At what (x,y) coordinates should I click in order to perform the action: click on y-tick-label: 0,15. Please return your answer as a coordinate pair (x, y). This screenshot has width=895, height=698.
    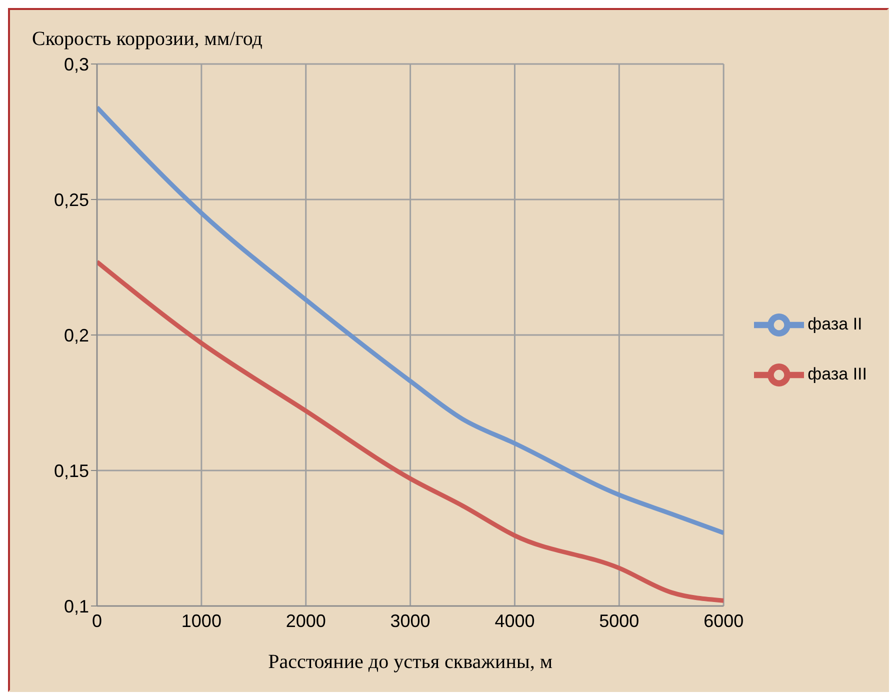
    Looking at the image, I should click on (71, 470).